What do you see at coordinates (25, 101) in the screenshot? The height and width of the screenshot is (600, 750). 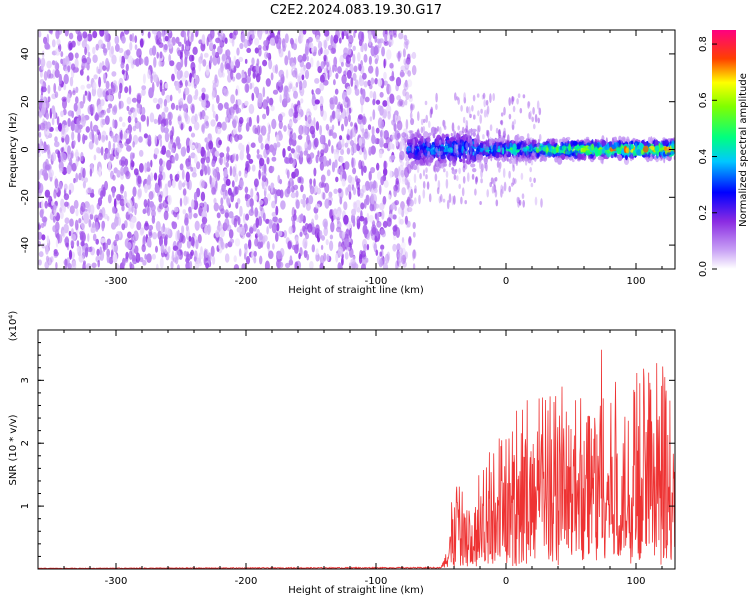 I see `y-tick-label: 20` at bounding box center [25, 101].